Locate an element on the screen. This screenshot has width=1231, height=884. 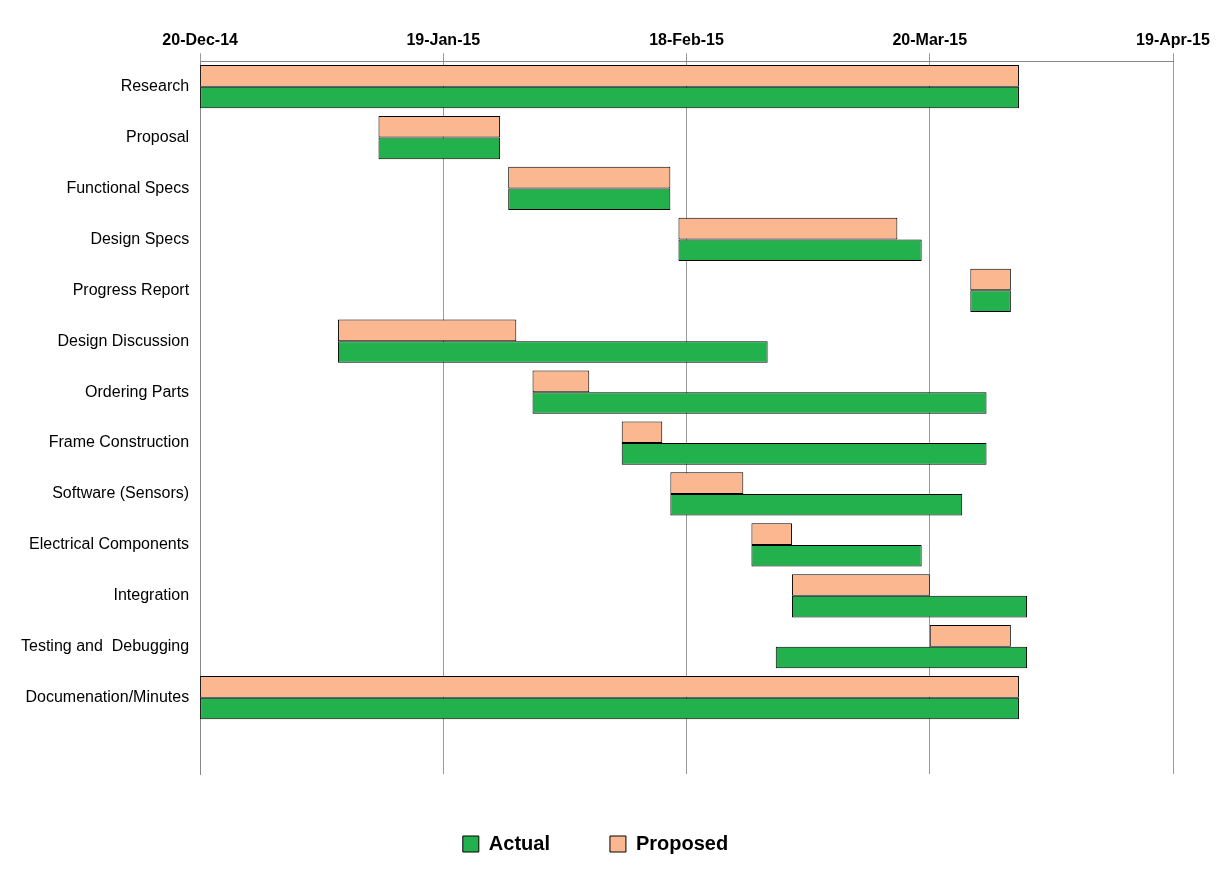
y-tick-label: Proposal is located at coordinates (157, 136).